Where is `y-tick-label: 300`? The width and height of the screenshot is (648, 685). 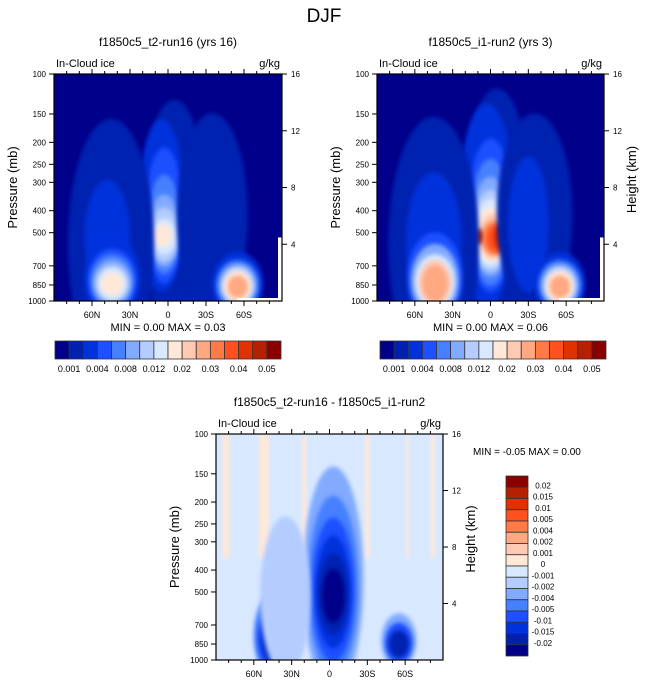 y-tick-label: 300 is located at coordinates (363, 182).